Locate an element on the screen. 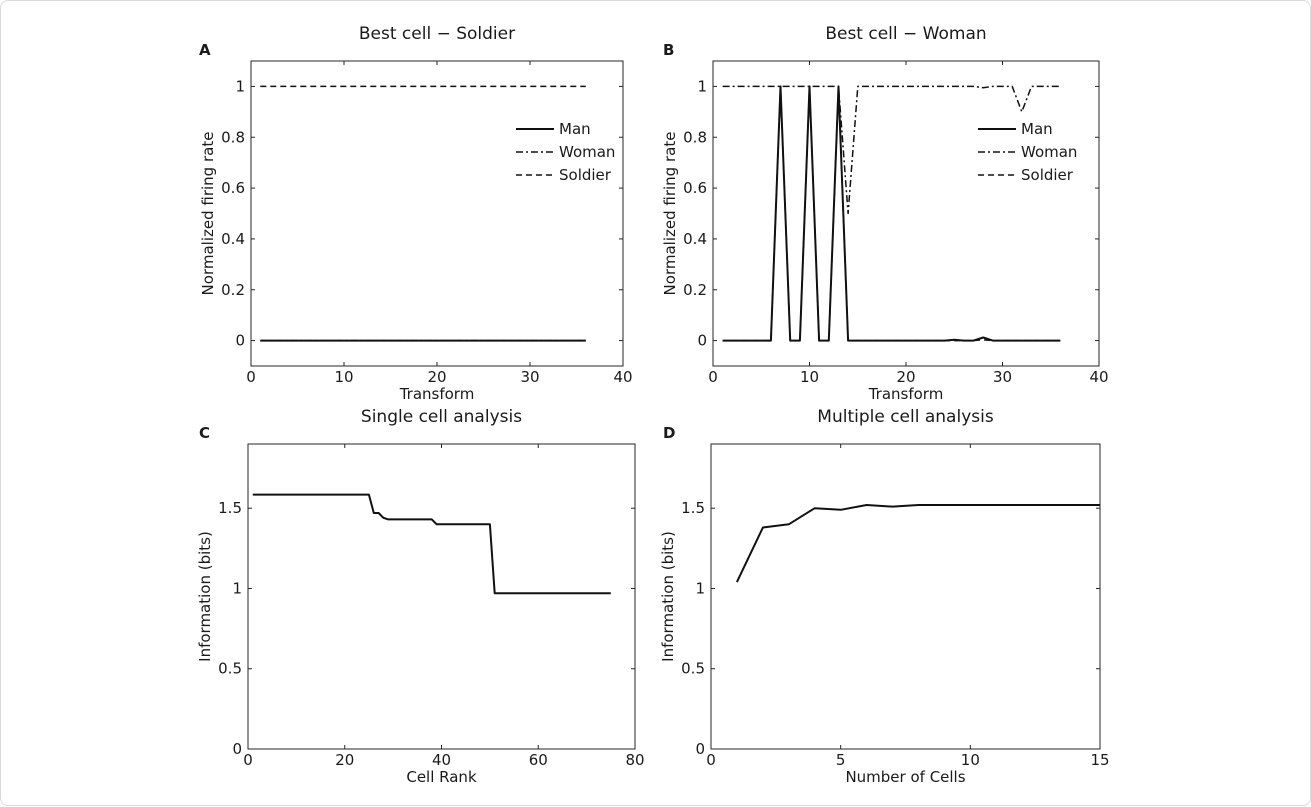 This screenshot has width=1311, height=807. chart-title: Multiple cell analysis is located at coordinates (905, 417).